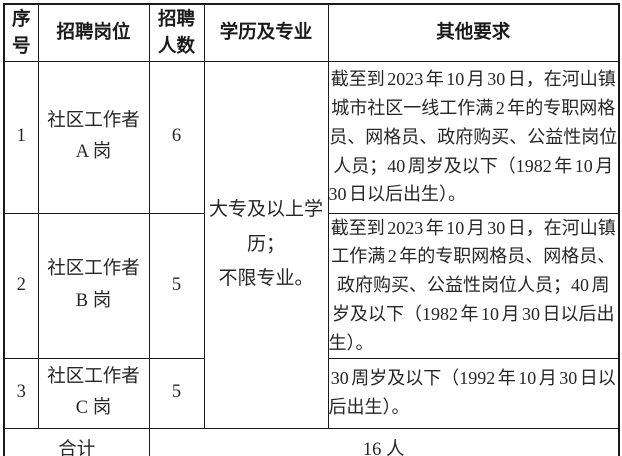 This screenshot has width=622, height=456. What do you see at coordinates (176, 32) in the screenshot?
I see `header-count: 招聘人数` at bounding box center [176, 32].